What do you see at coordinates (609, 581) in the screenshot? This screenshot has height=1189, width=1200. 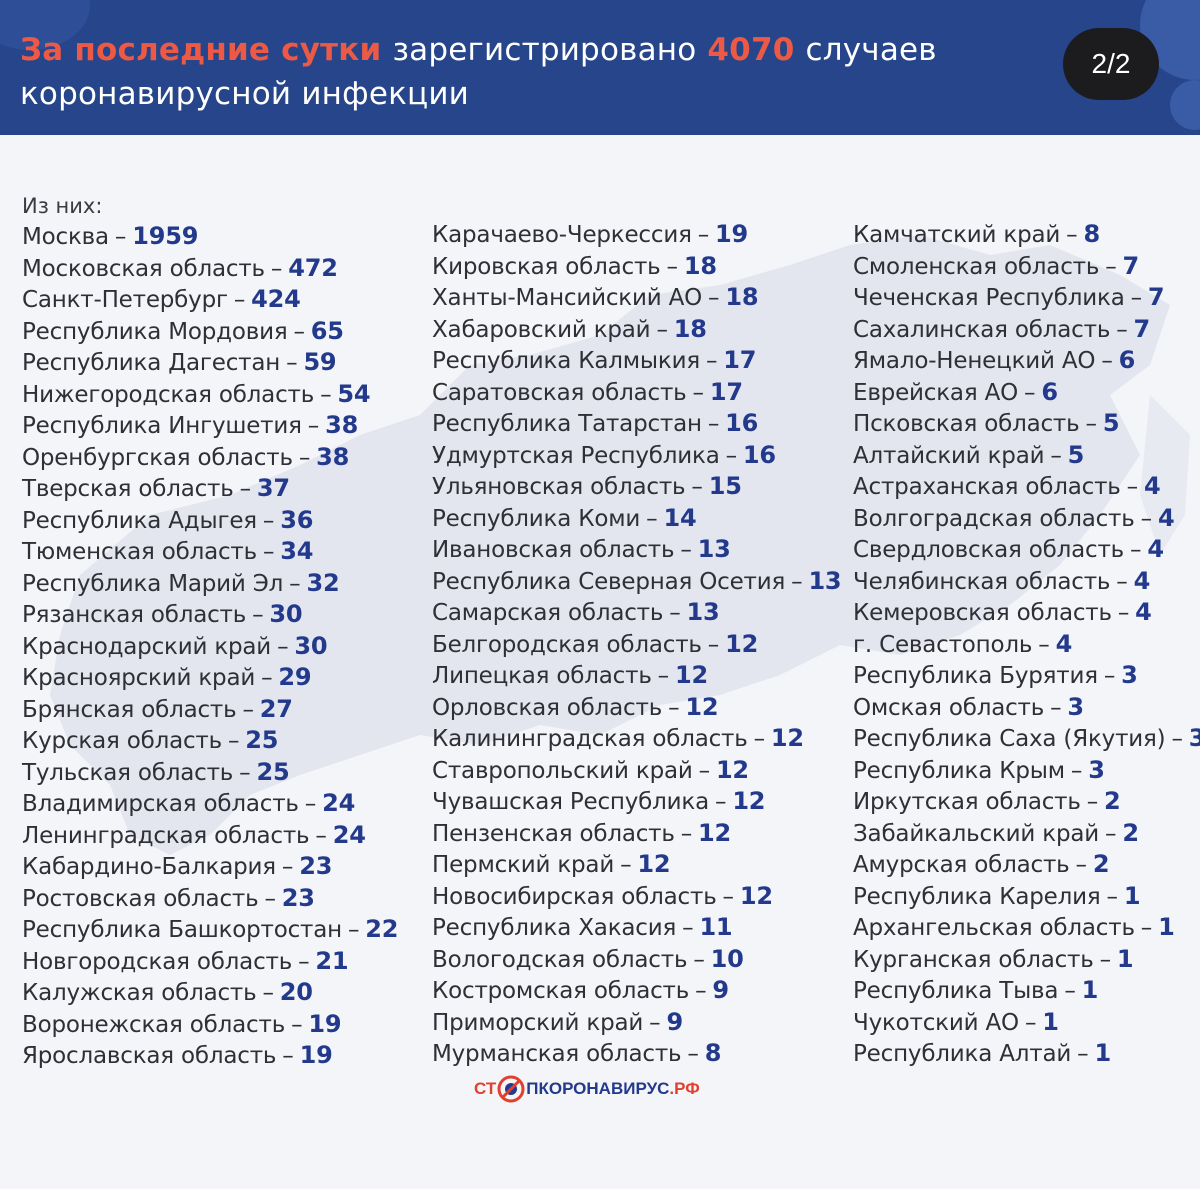 I see `region-name: Республика Северная Осетия` at bounding box center [609, 581].